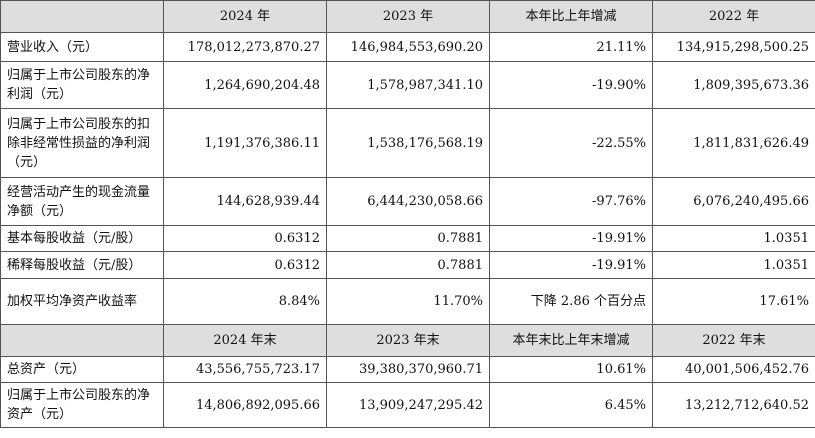  I want to click on value-2023: 1,578,987,341.10, so click(408, 85).